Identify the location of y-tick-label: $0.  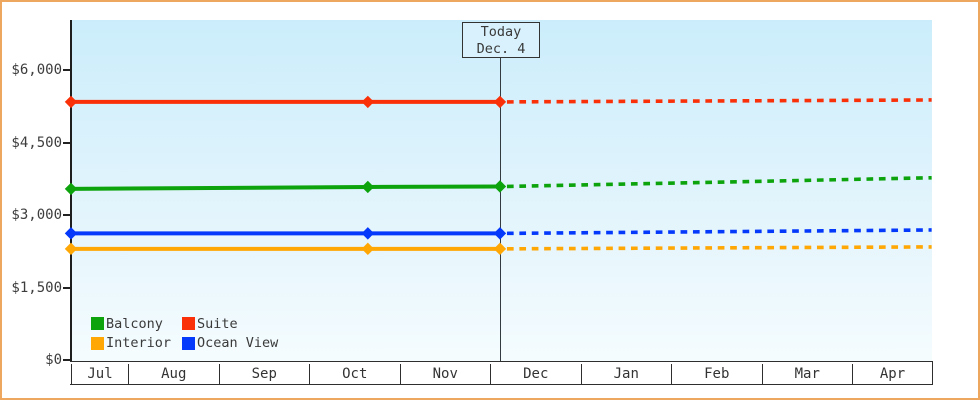
(53, 360).